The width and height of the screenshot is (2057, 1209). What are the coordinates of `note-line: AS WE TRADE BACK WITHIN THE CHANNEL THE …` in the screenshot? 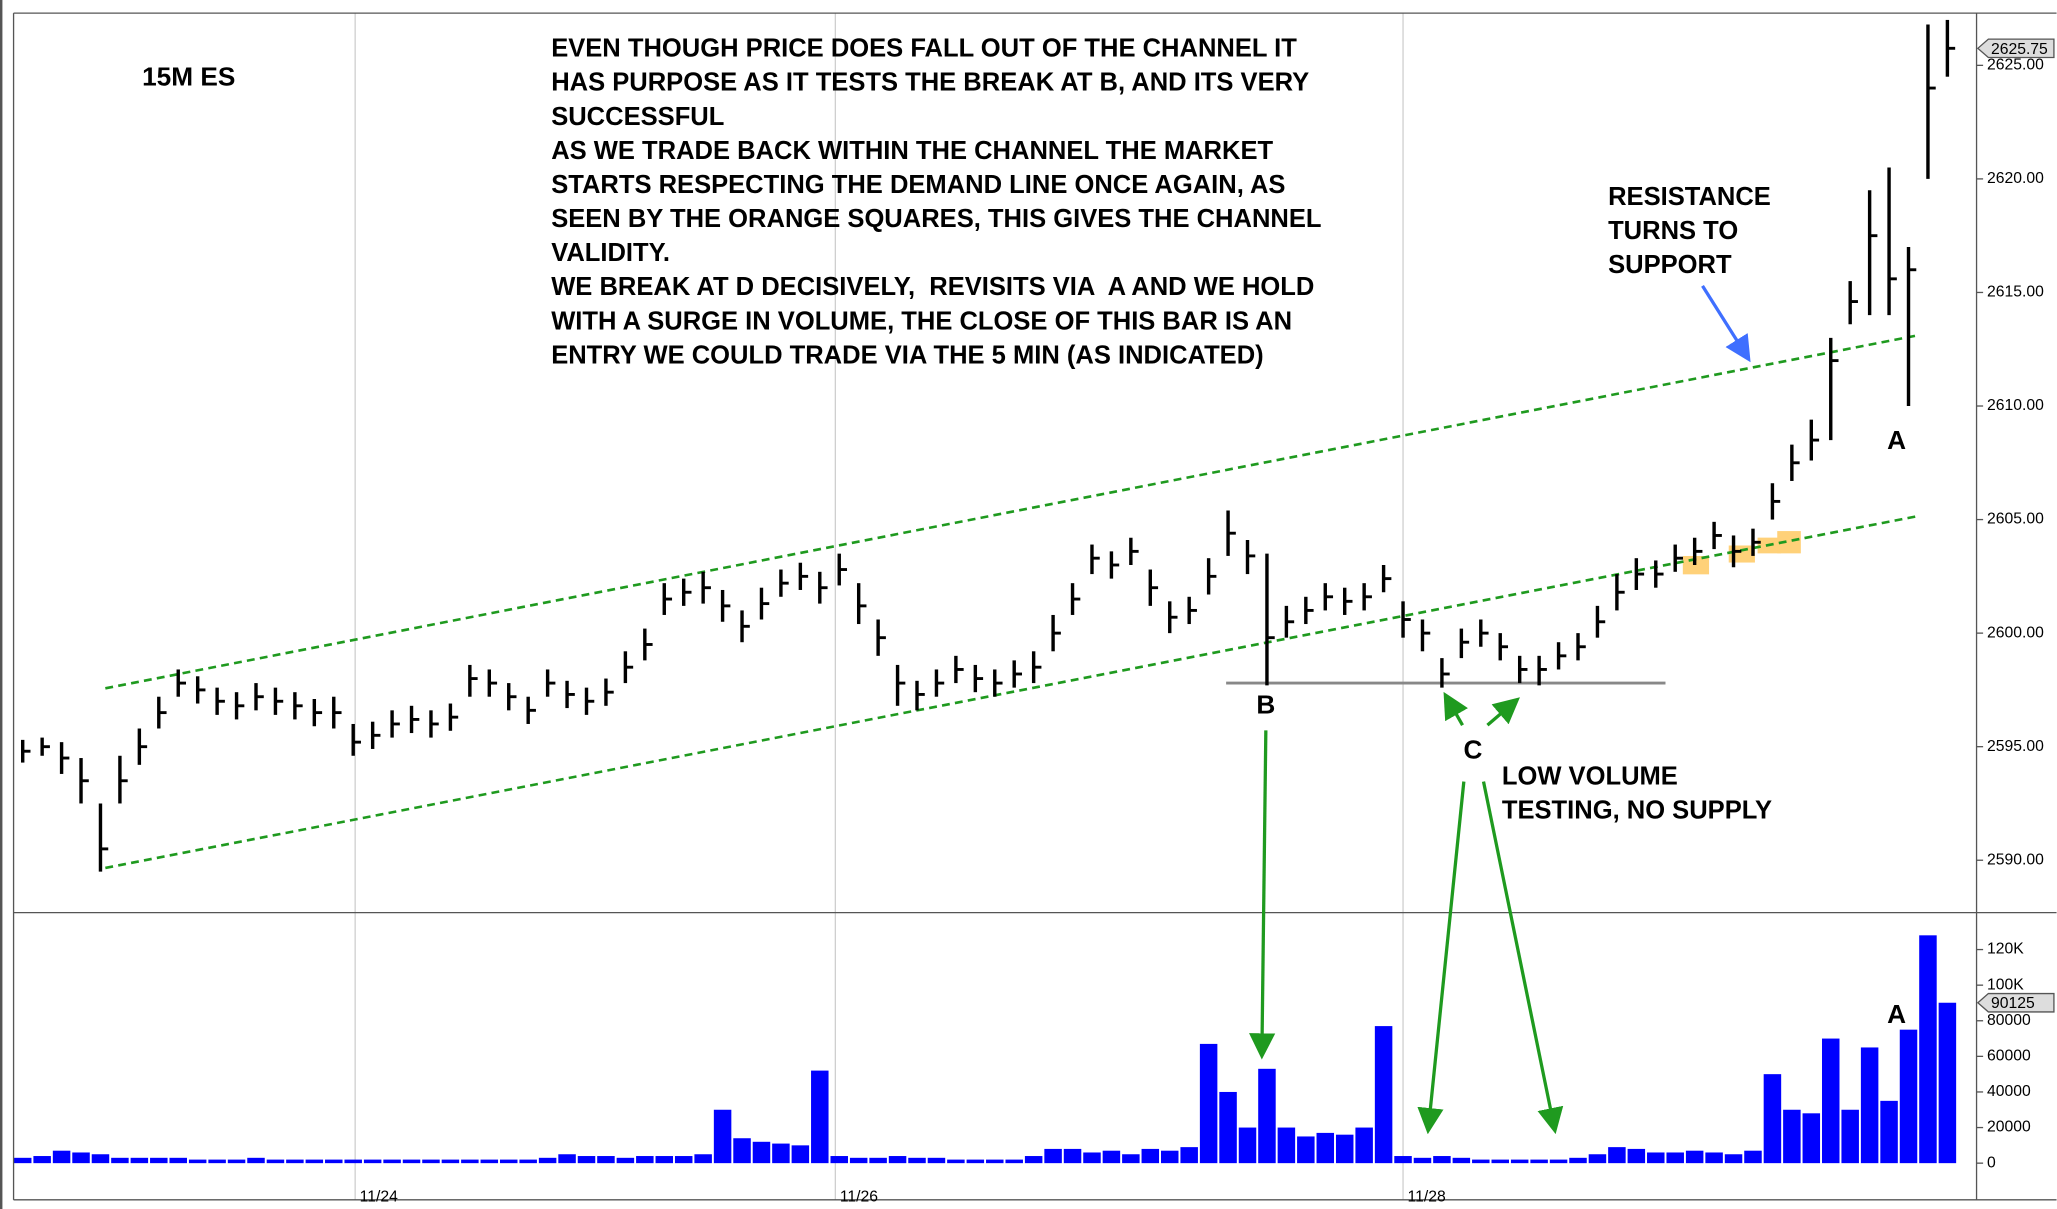 It's located at (912, 151).